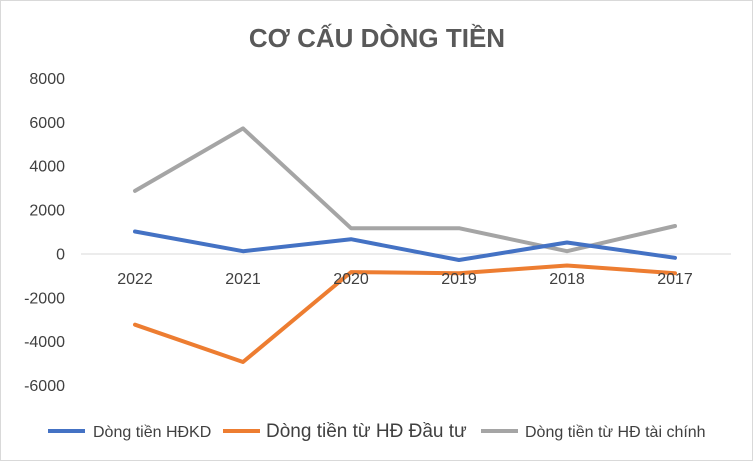 The image size is (753, 461). What do you see at coordinates (377, 38) in the screenshot?
I see `chart-title: CƠ CẤU DÒNG TIỀN` at bounding box center [377, 38].